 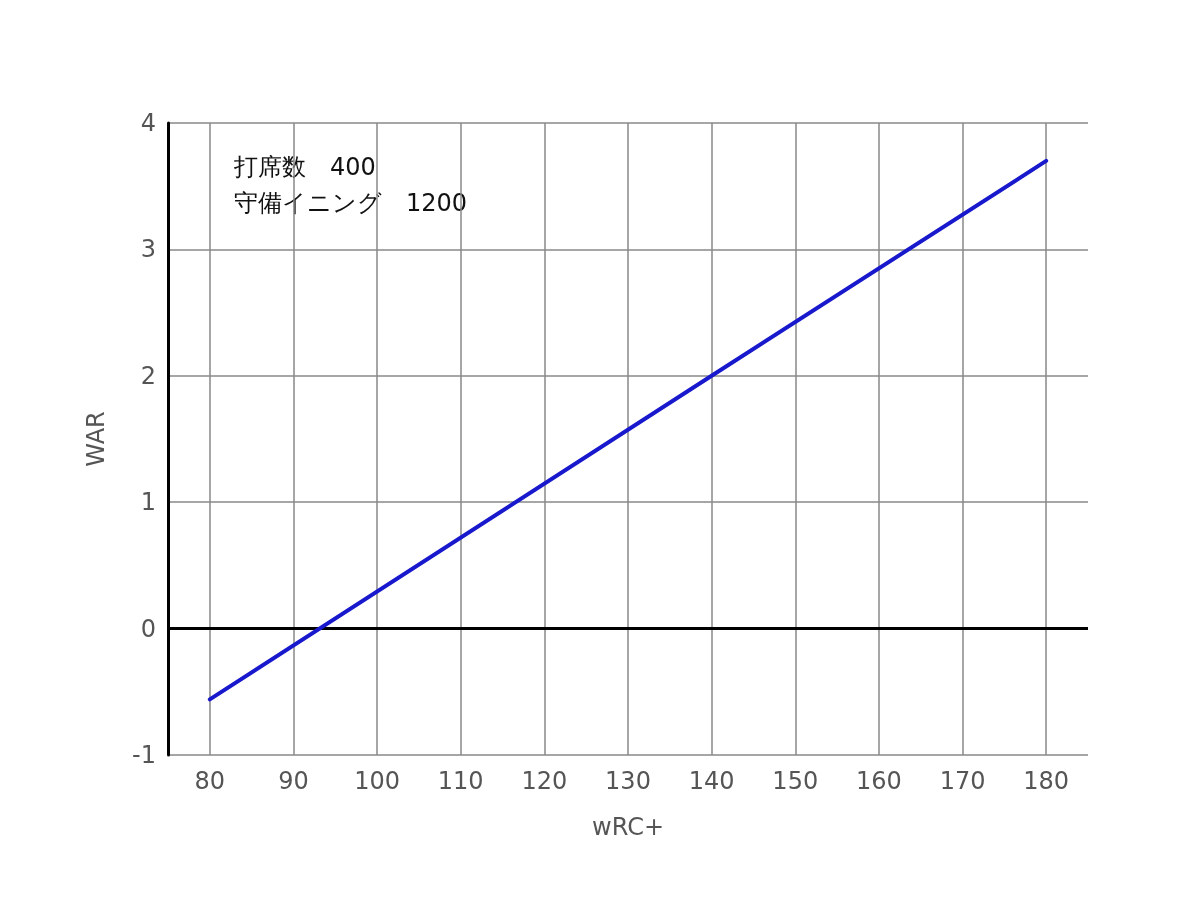 What do you see at coordinates (544, 781) in the screenshot?
I see `x-tick-label: 120` at bounding box center [544, 781].